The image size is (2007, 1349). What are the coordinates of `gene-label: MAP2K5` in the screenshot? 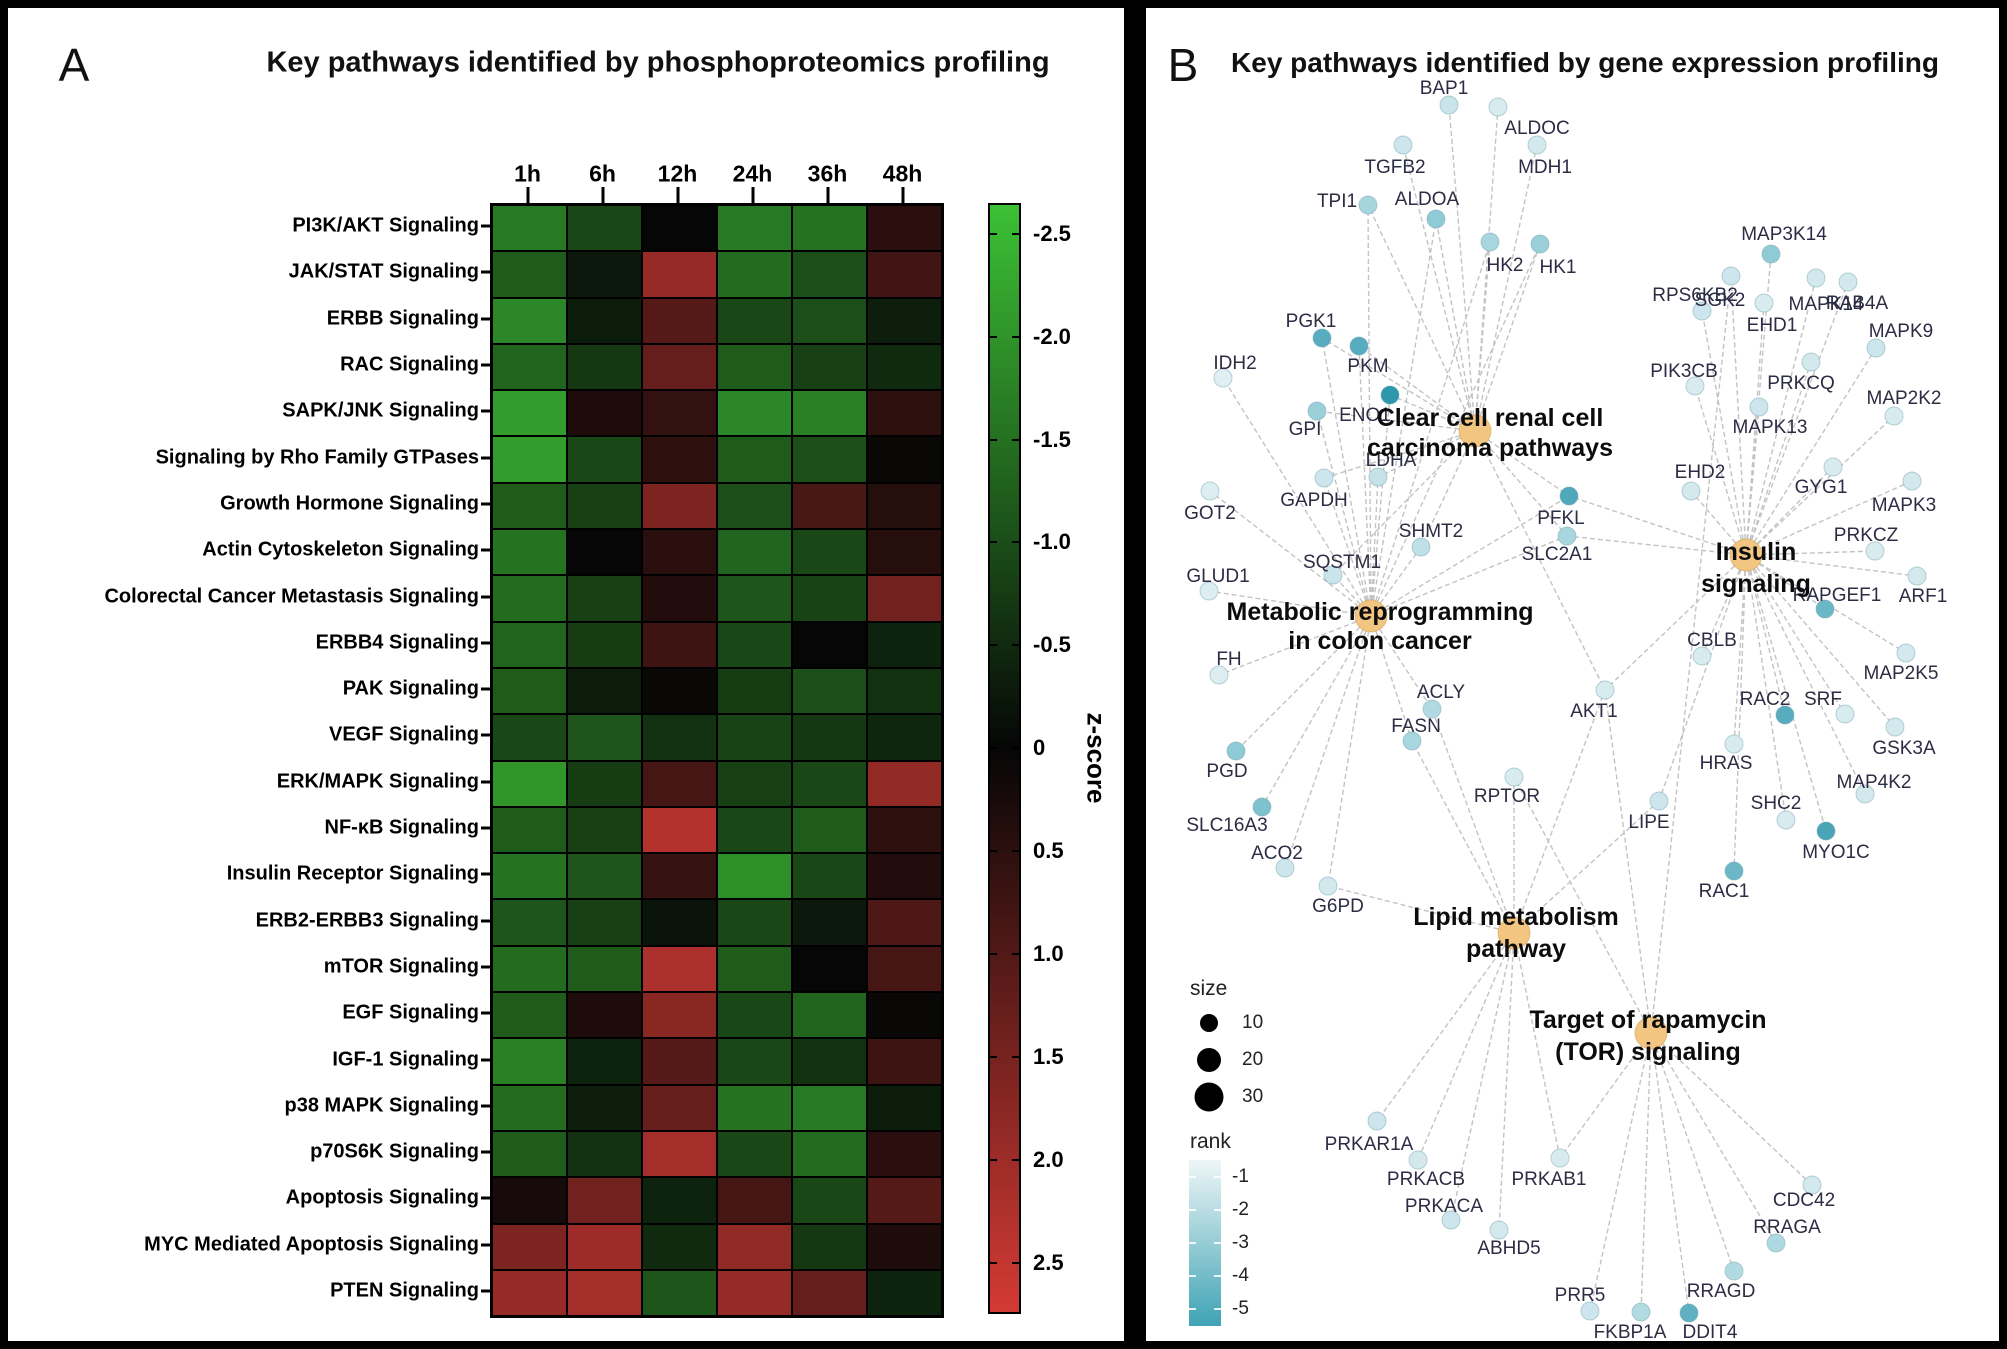 It's located at (1901, 673).